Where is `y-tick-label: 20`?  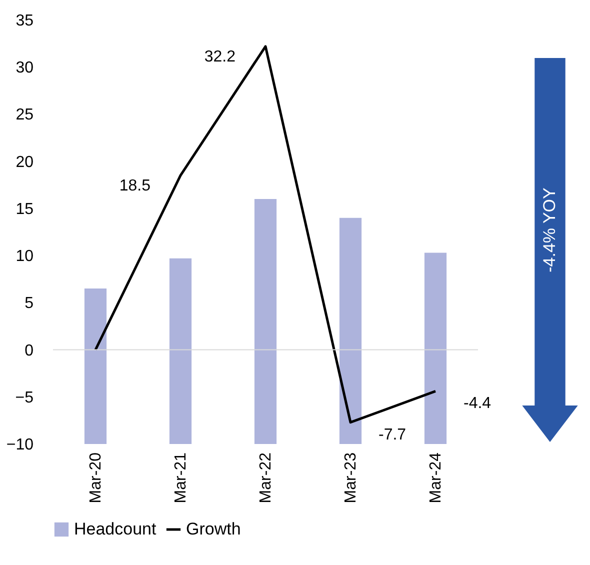
y-tick-label: 20 is located at coordinates (25, 162).